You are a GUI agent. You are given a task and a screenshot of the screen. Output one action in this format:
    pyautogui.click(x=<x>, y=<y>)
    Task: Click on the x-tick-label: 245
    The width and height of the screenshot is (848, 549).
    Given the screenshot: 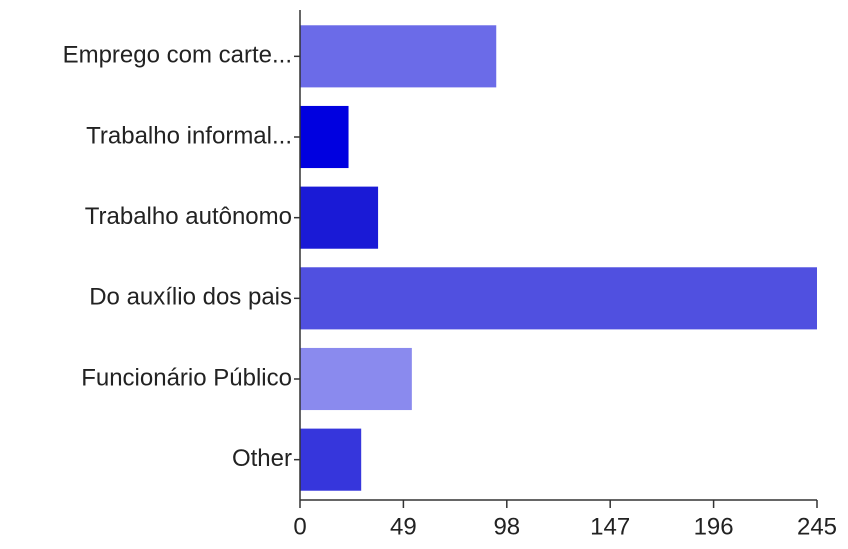 What is the action you would take?
    pyautogui.click(x=817, y=526)
    